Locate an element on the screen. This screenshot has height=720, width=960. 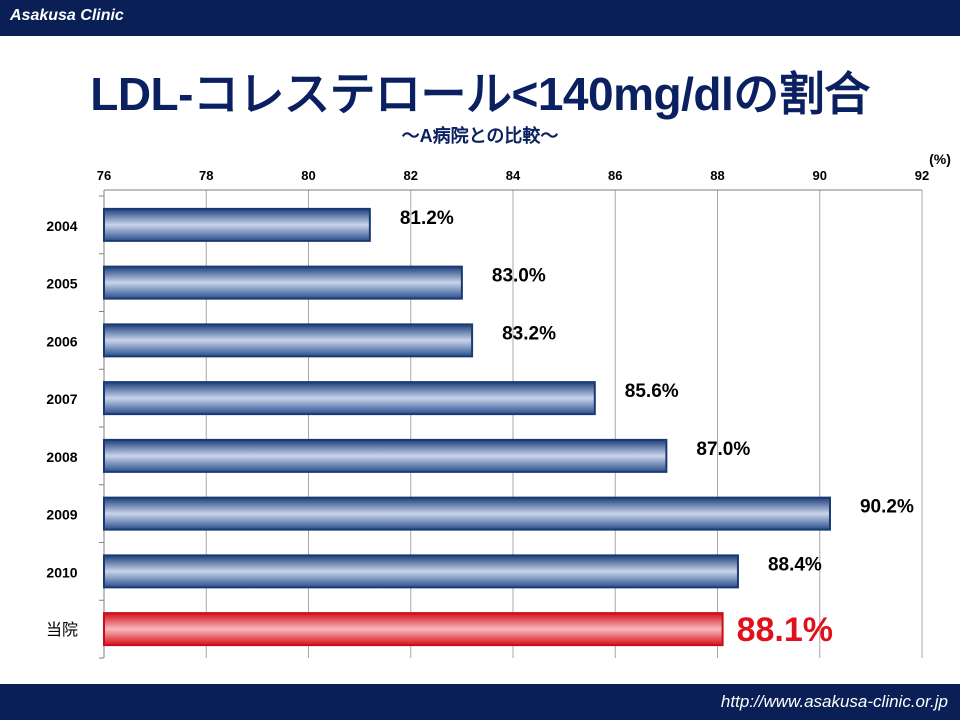
category-label: 2005 is located at coordinates (61, 284).